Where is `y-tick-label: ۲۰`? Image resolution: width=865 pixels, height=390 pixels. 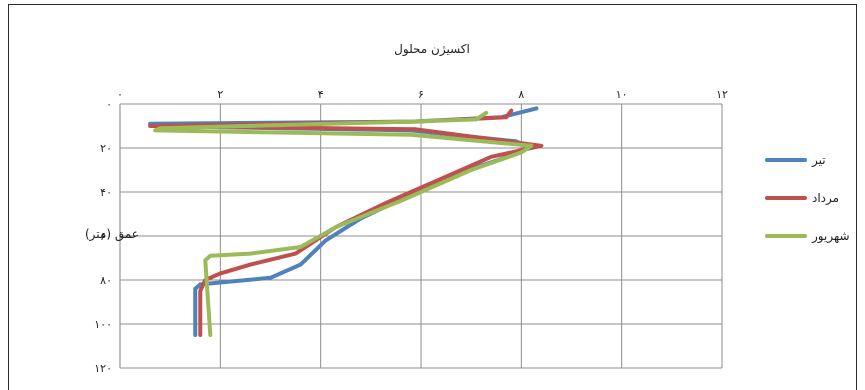
y-tick-label: ۲۰ is located at coordinates (106, 148).